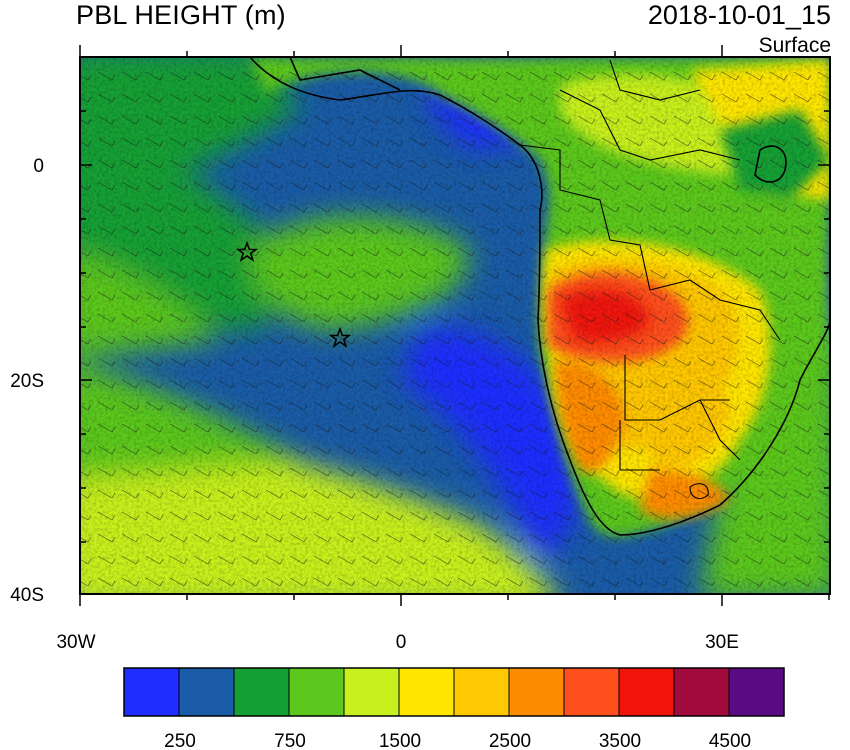 The width and height of the screenshot is (850, 750). I want to click on lat-label-0: 0, so click(38, 166).